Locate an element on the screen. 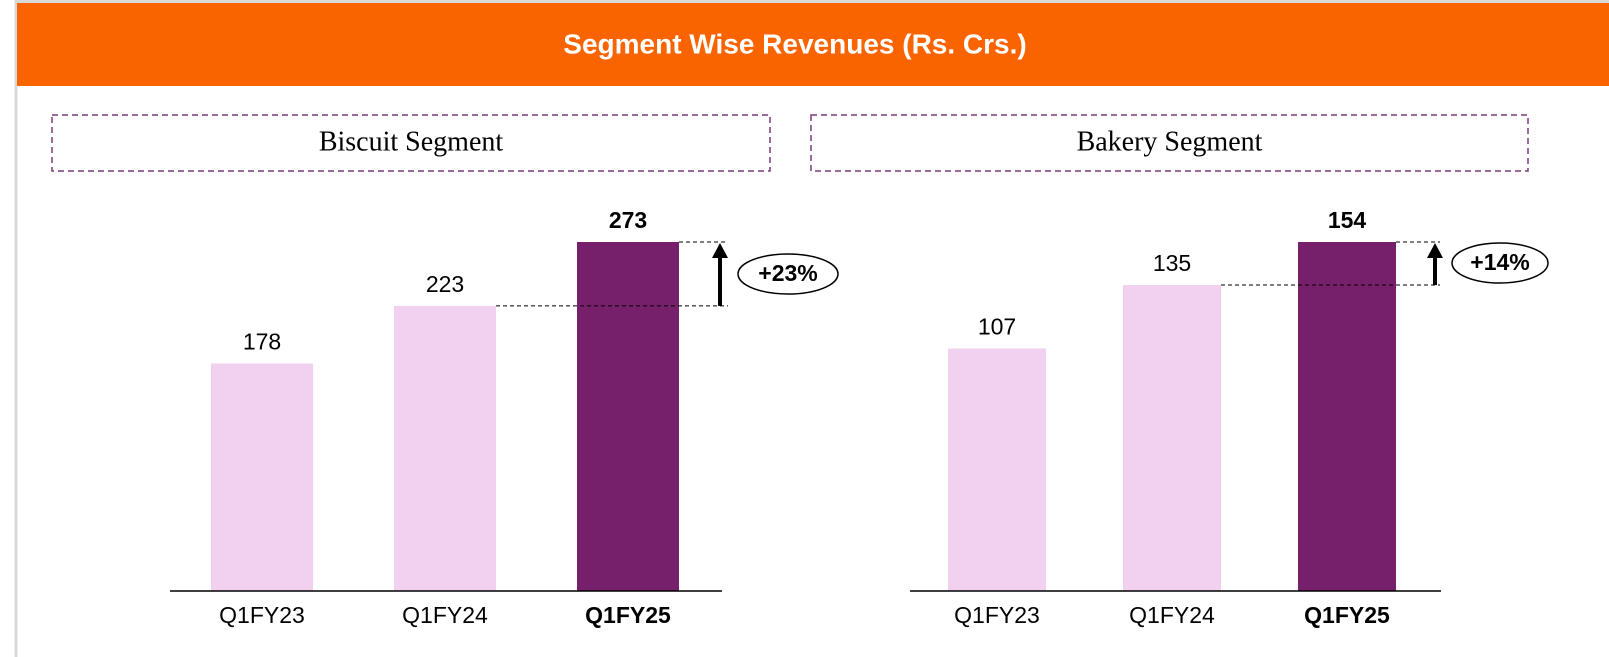 This screenshot has width=1609, height=657. value-label: 178 is located at coordinates (262, 342).